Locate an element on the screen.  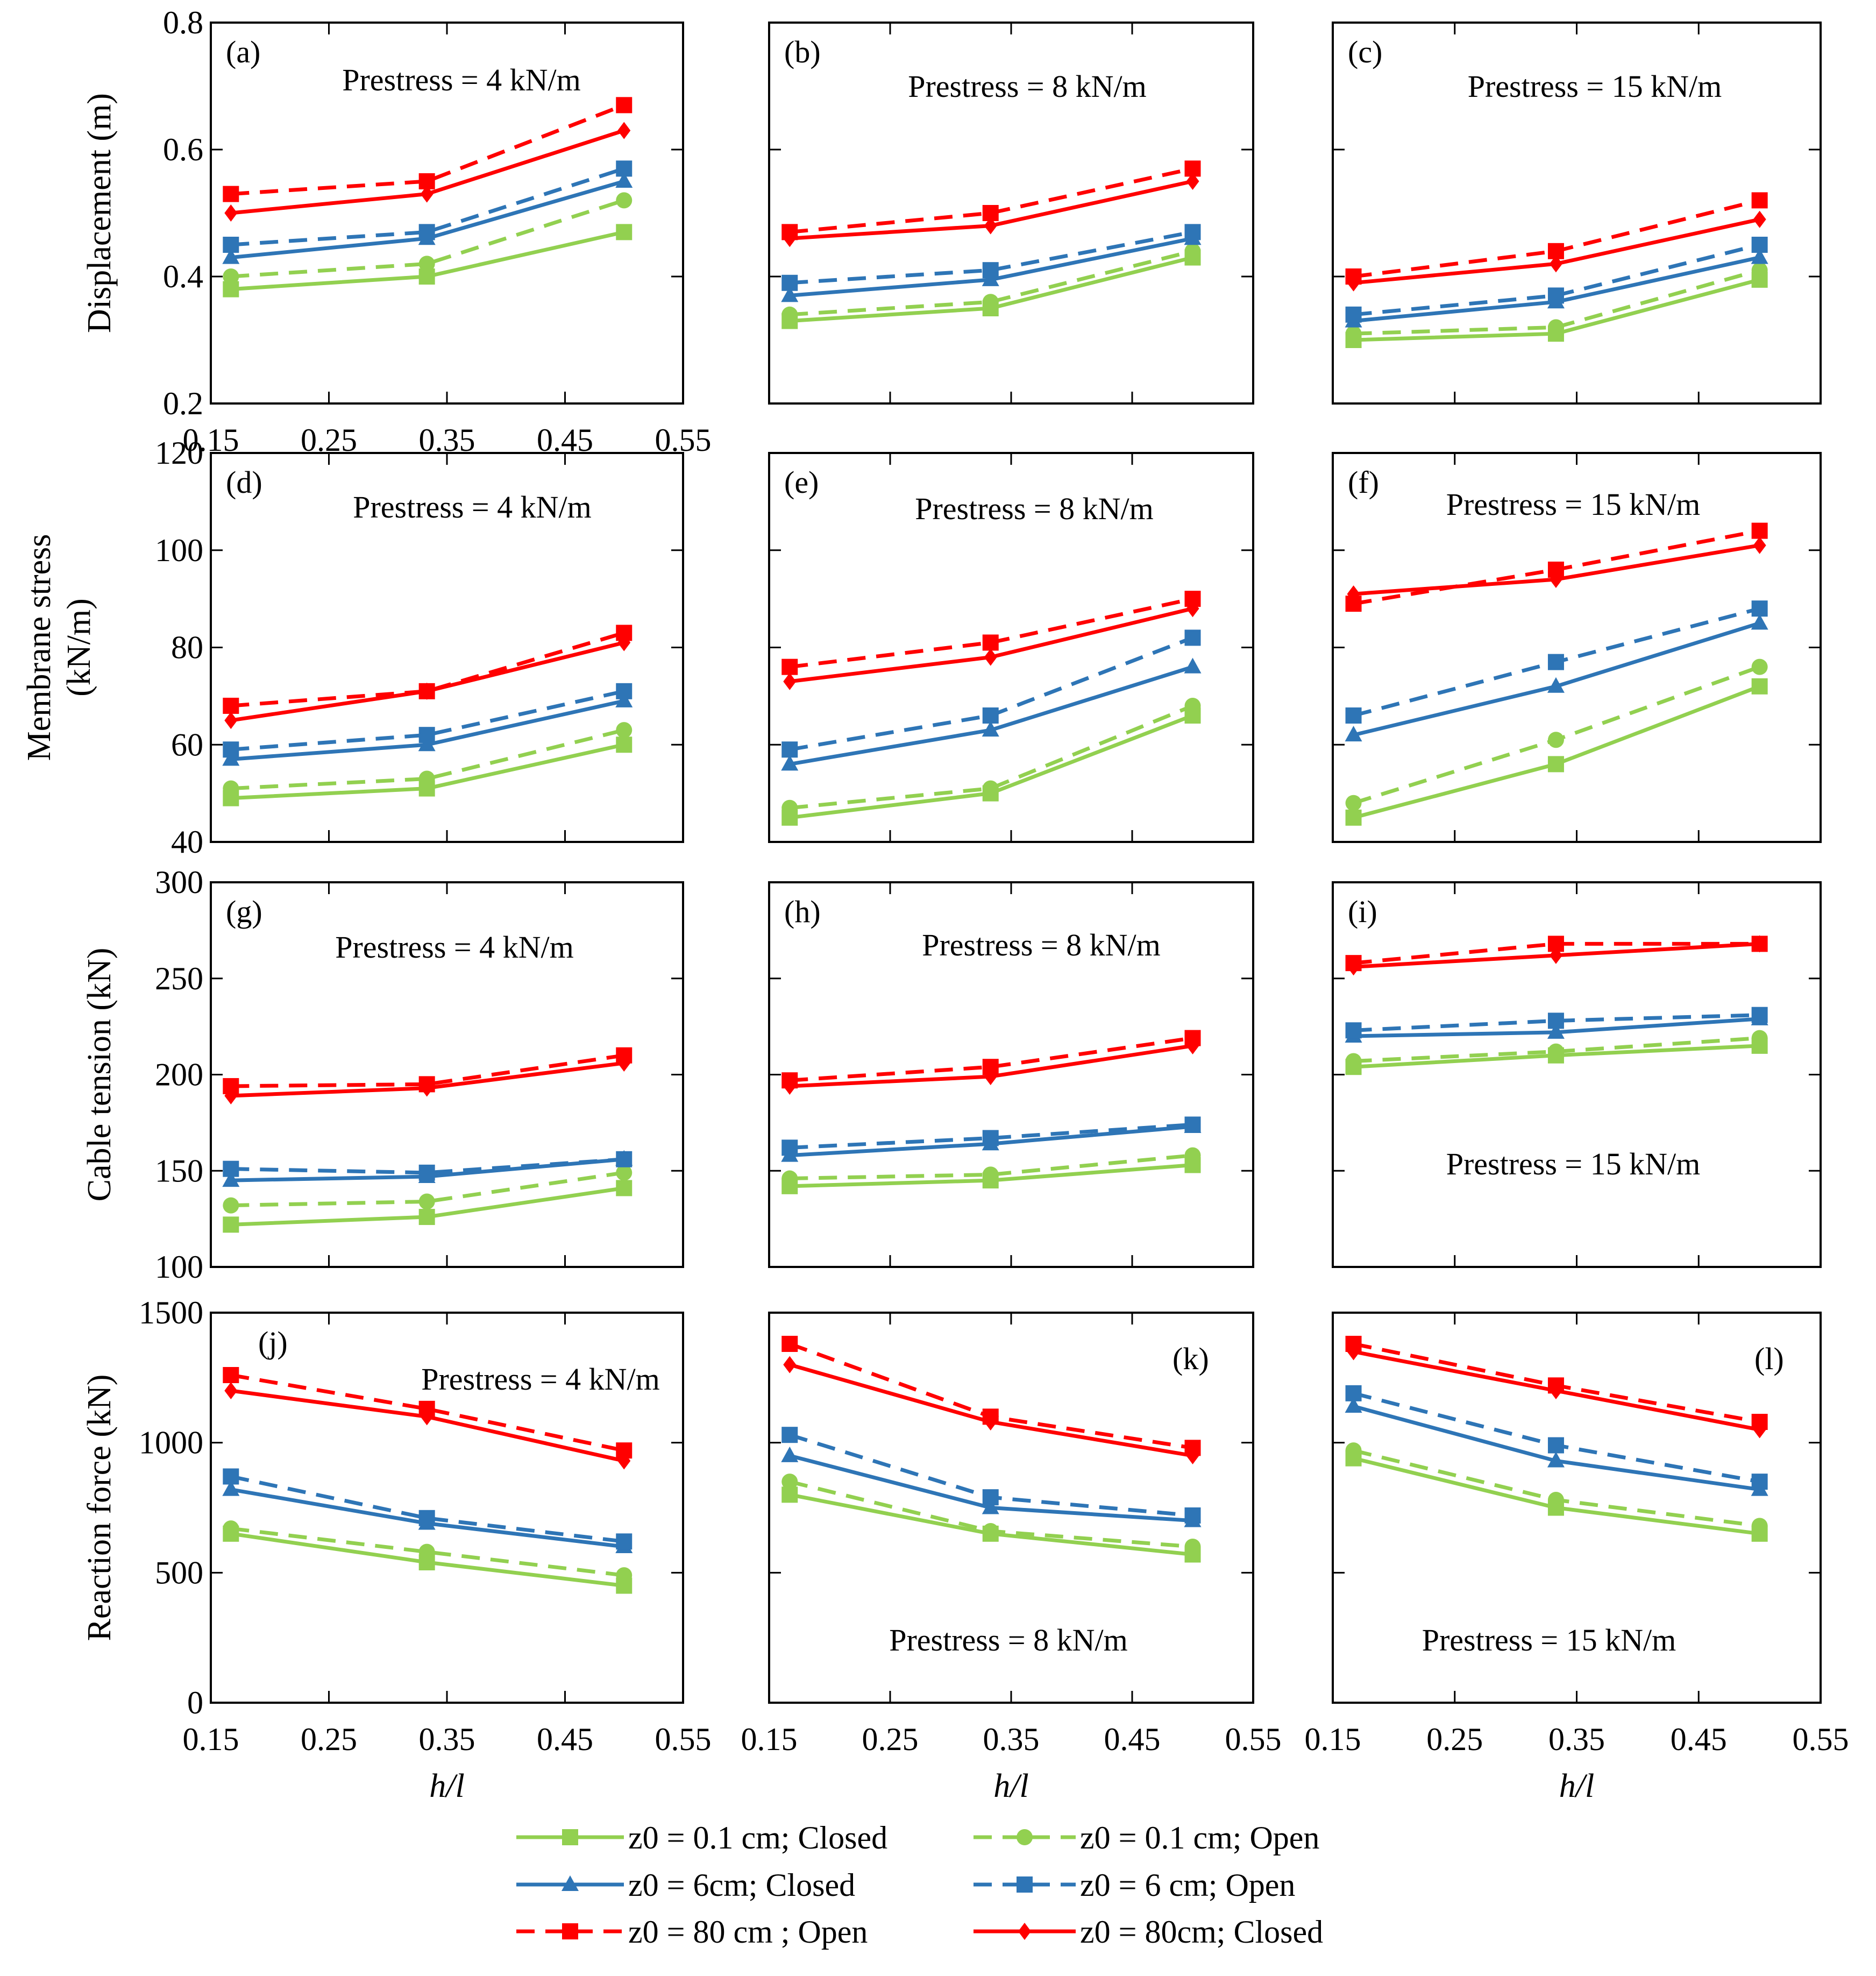
legend-label: z0 = 0.1 cm; Open is located at coordinates (1199, 1838).